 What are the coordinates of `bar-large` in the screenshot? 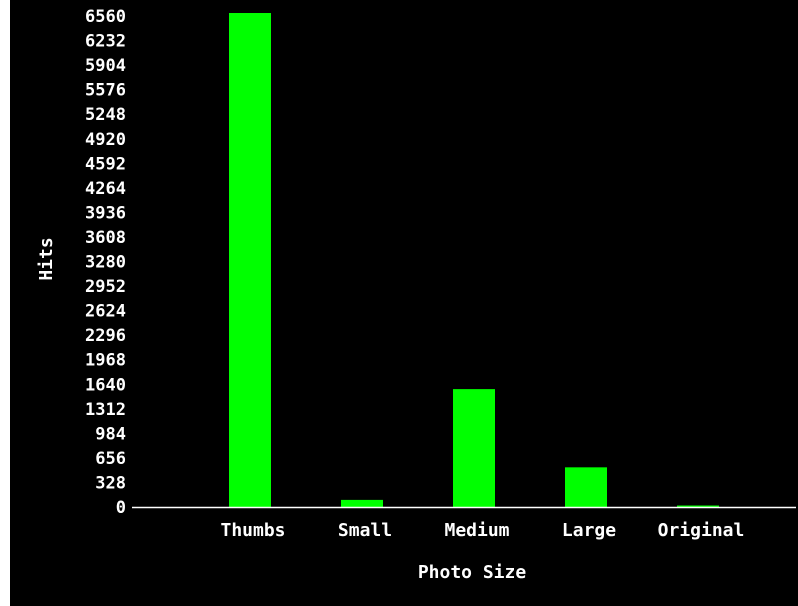 It's located at (586, 487).